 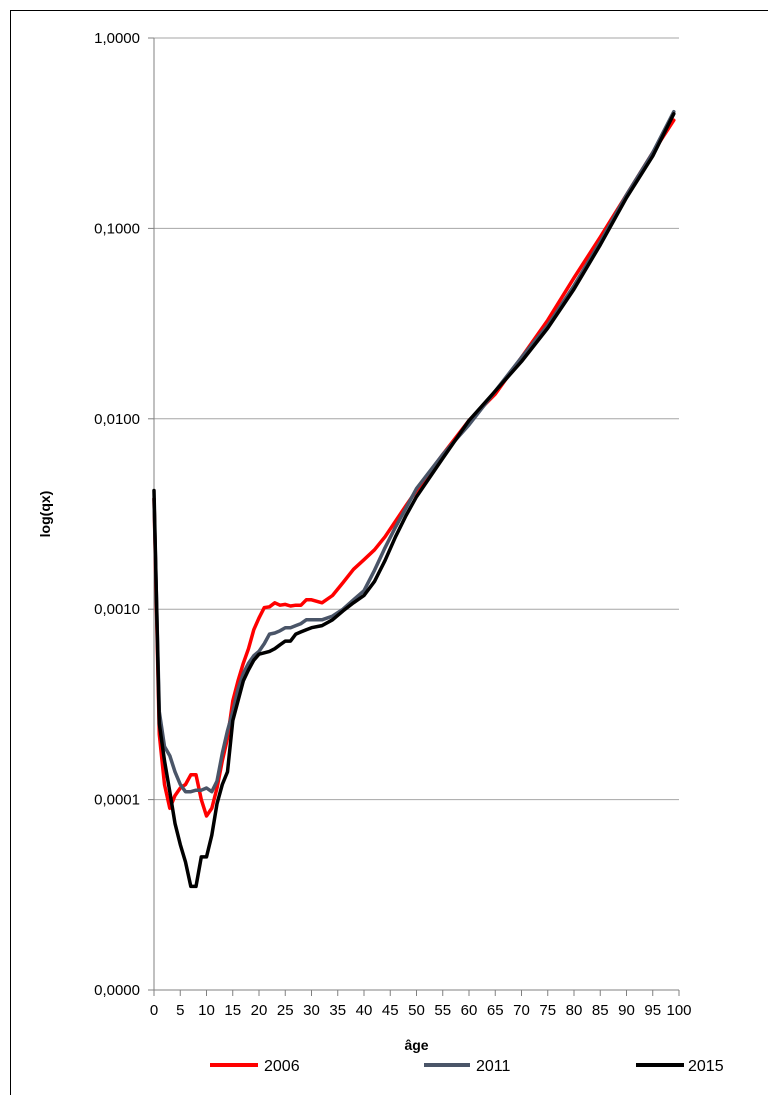 What do you see at coordinates (117, 800) in the screenshot?
I see `y-tick-label-4: 0,0001` at bounding box center [117, 800].